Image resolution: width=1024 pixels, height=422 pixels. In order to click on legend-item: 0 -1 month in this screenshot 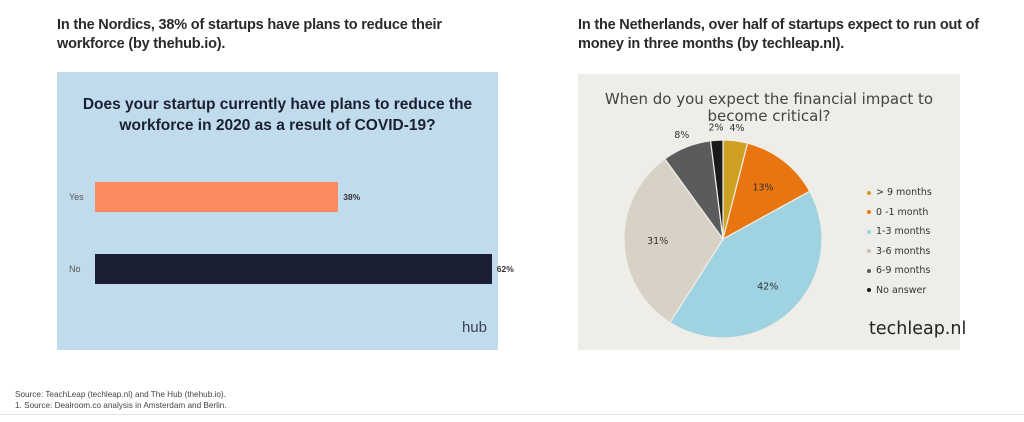, I will do `click(899, 213)`.